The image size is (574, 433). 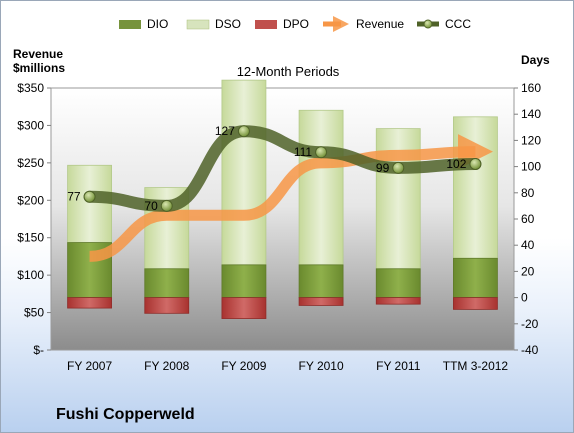 I want to click on right-axis-tick-label: 40, so click(x=528, y=245).